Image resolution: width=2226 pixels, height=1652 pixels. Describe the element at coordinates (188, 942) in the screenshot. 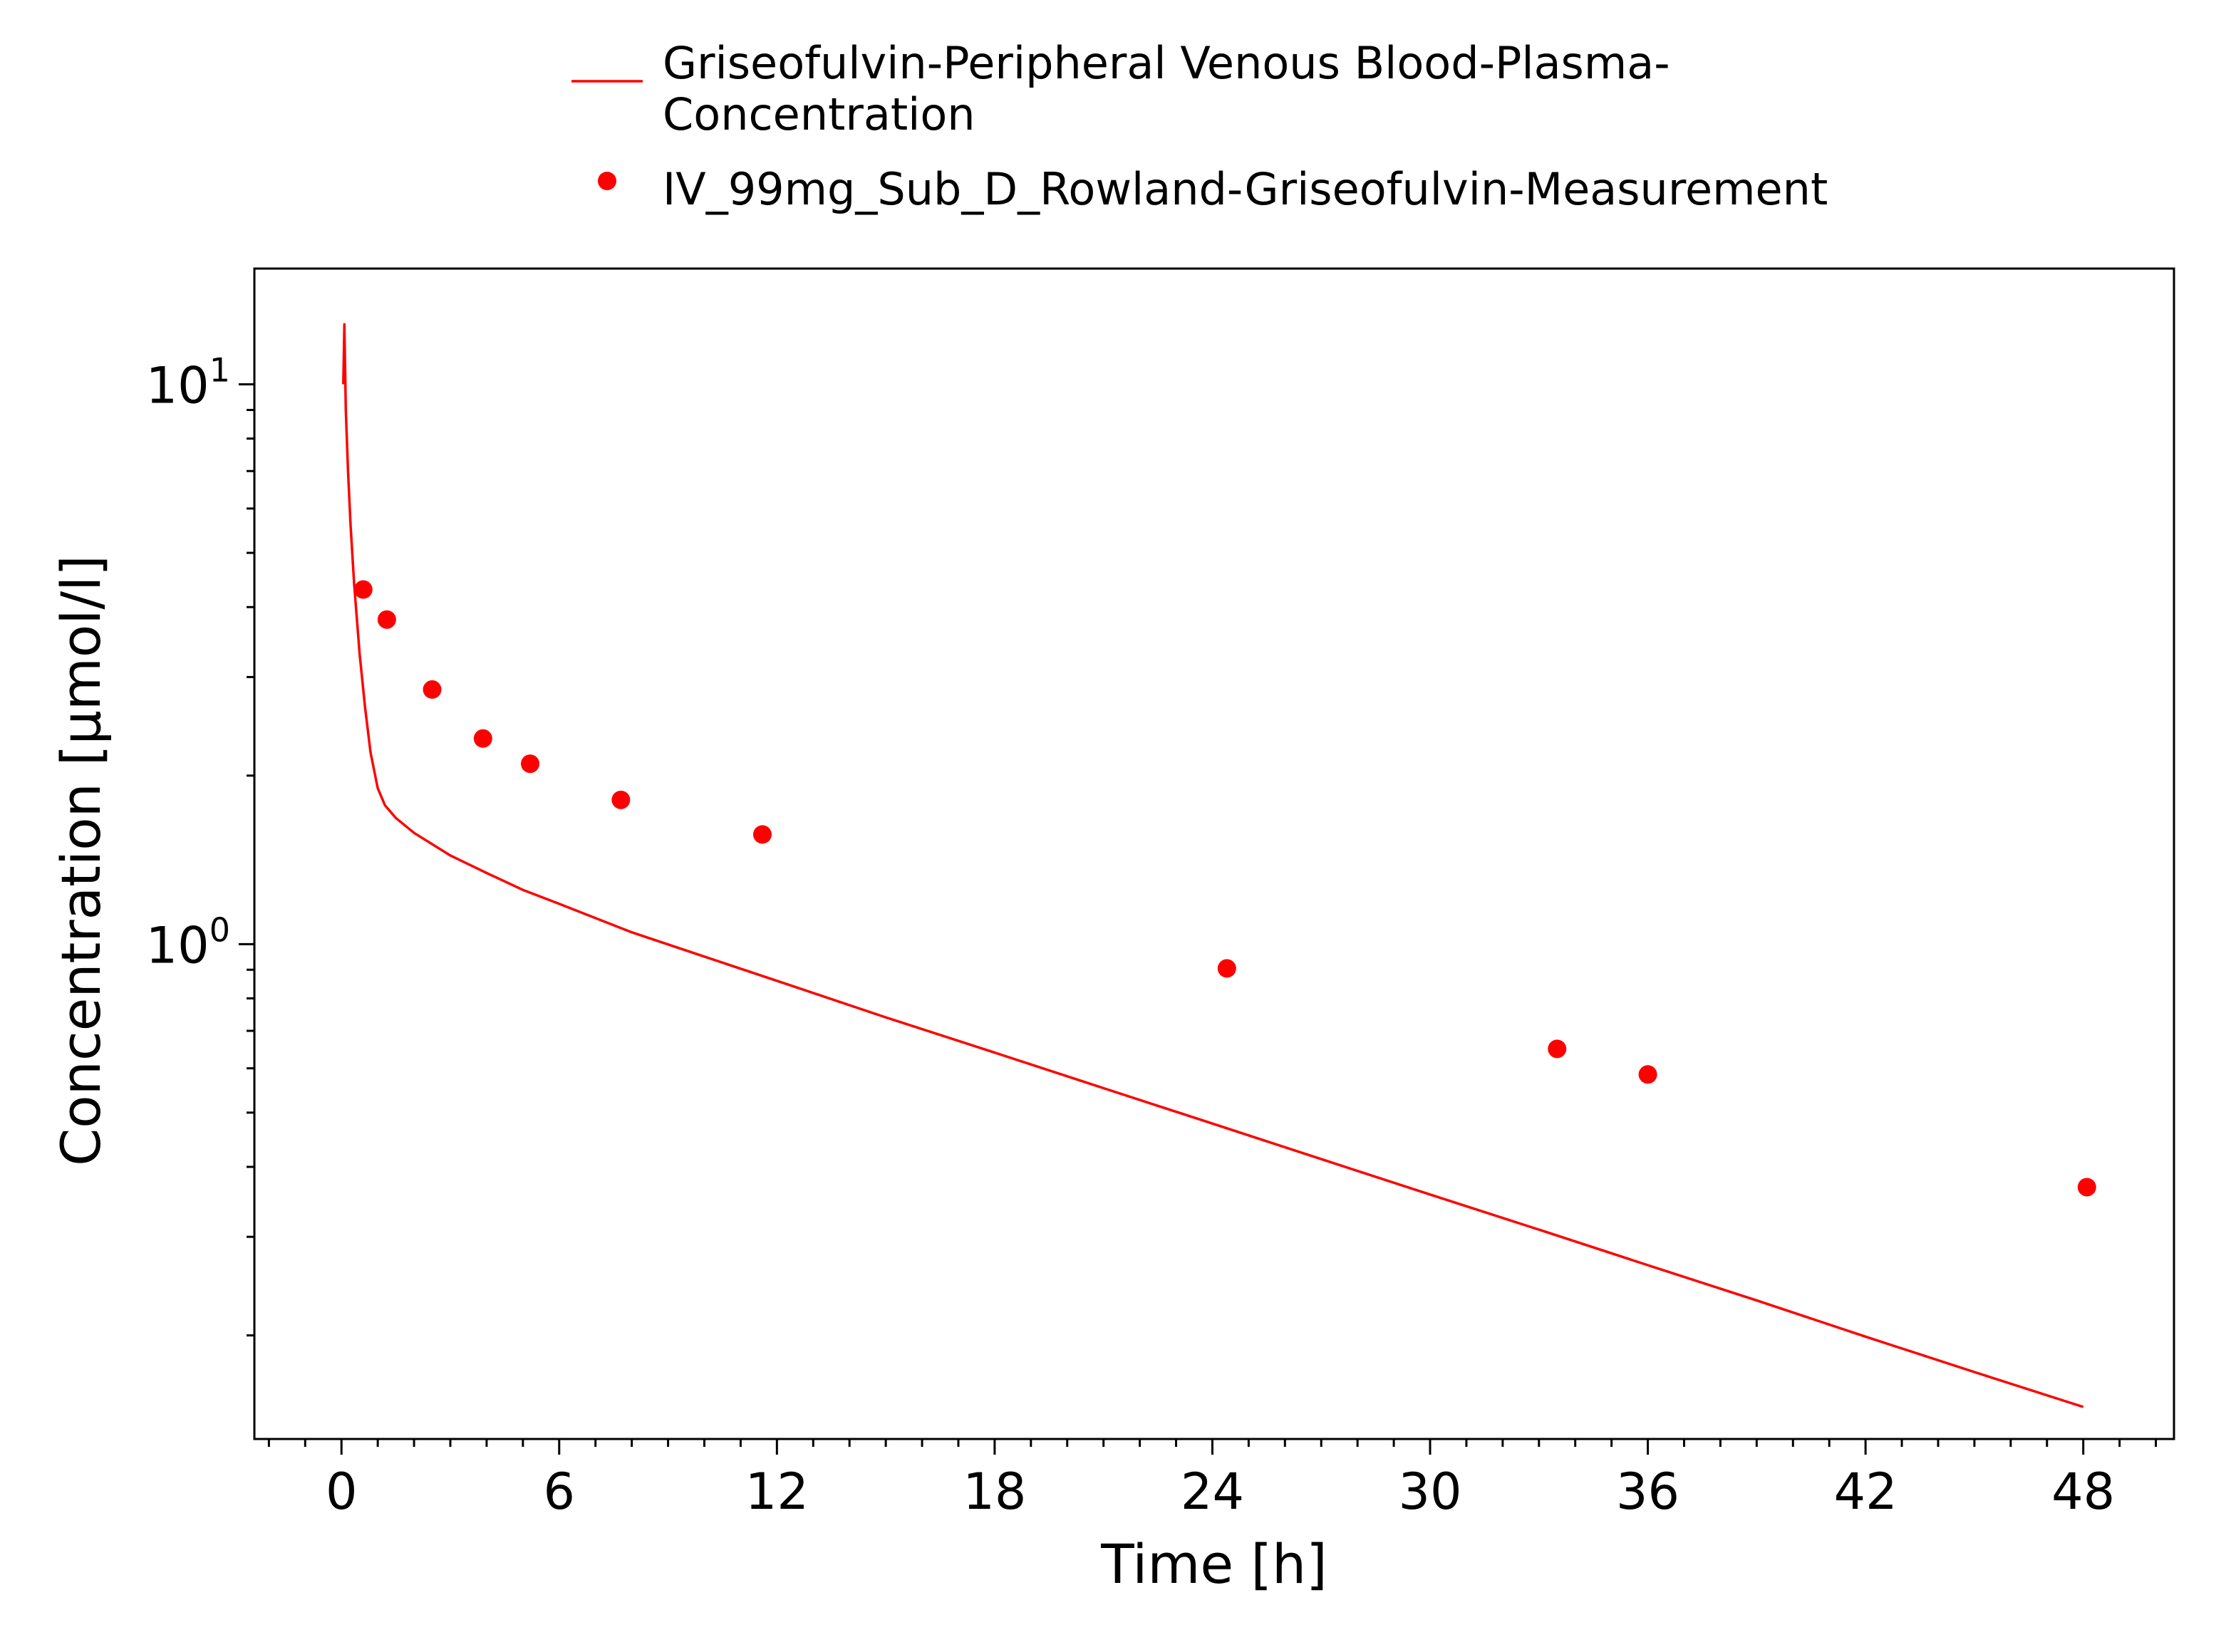

I see `y-tick-label: 10⁰` at that location.